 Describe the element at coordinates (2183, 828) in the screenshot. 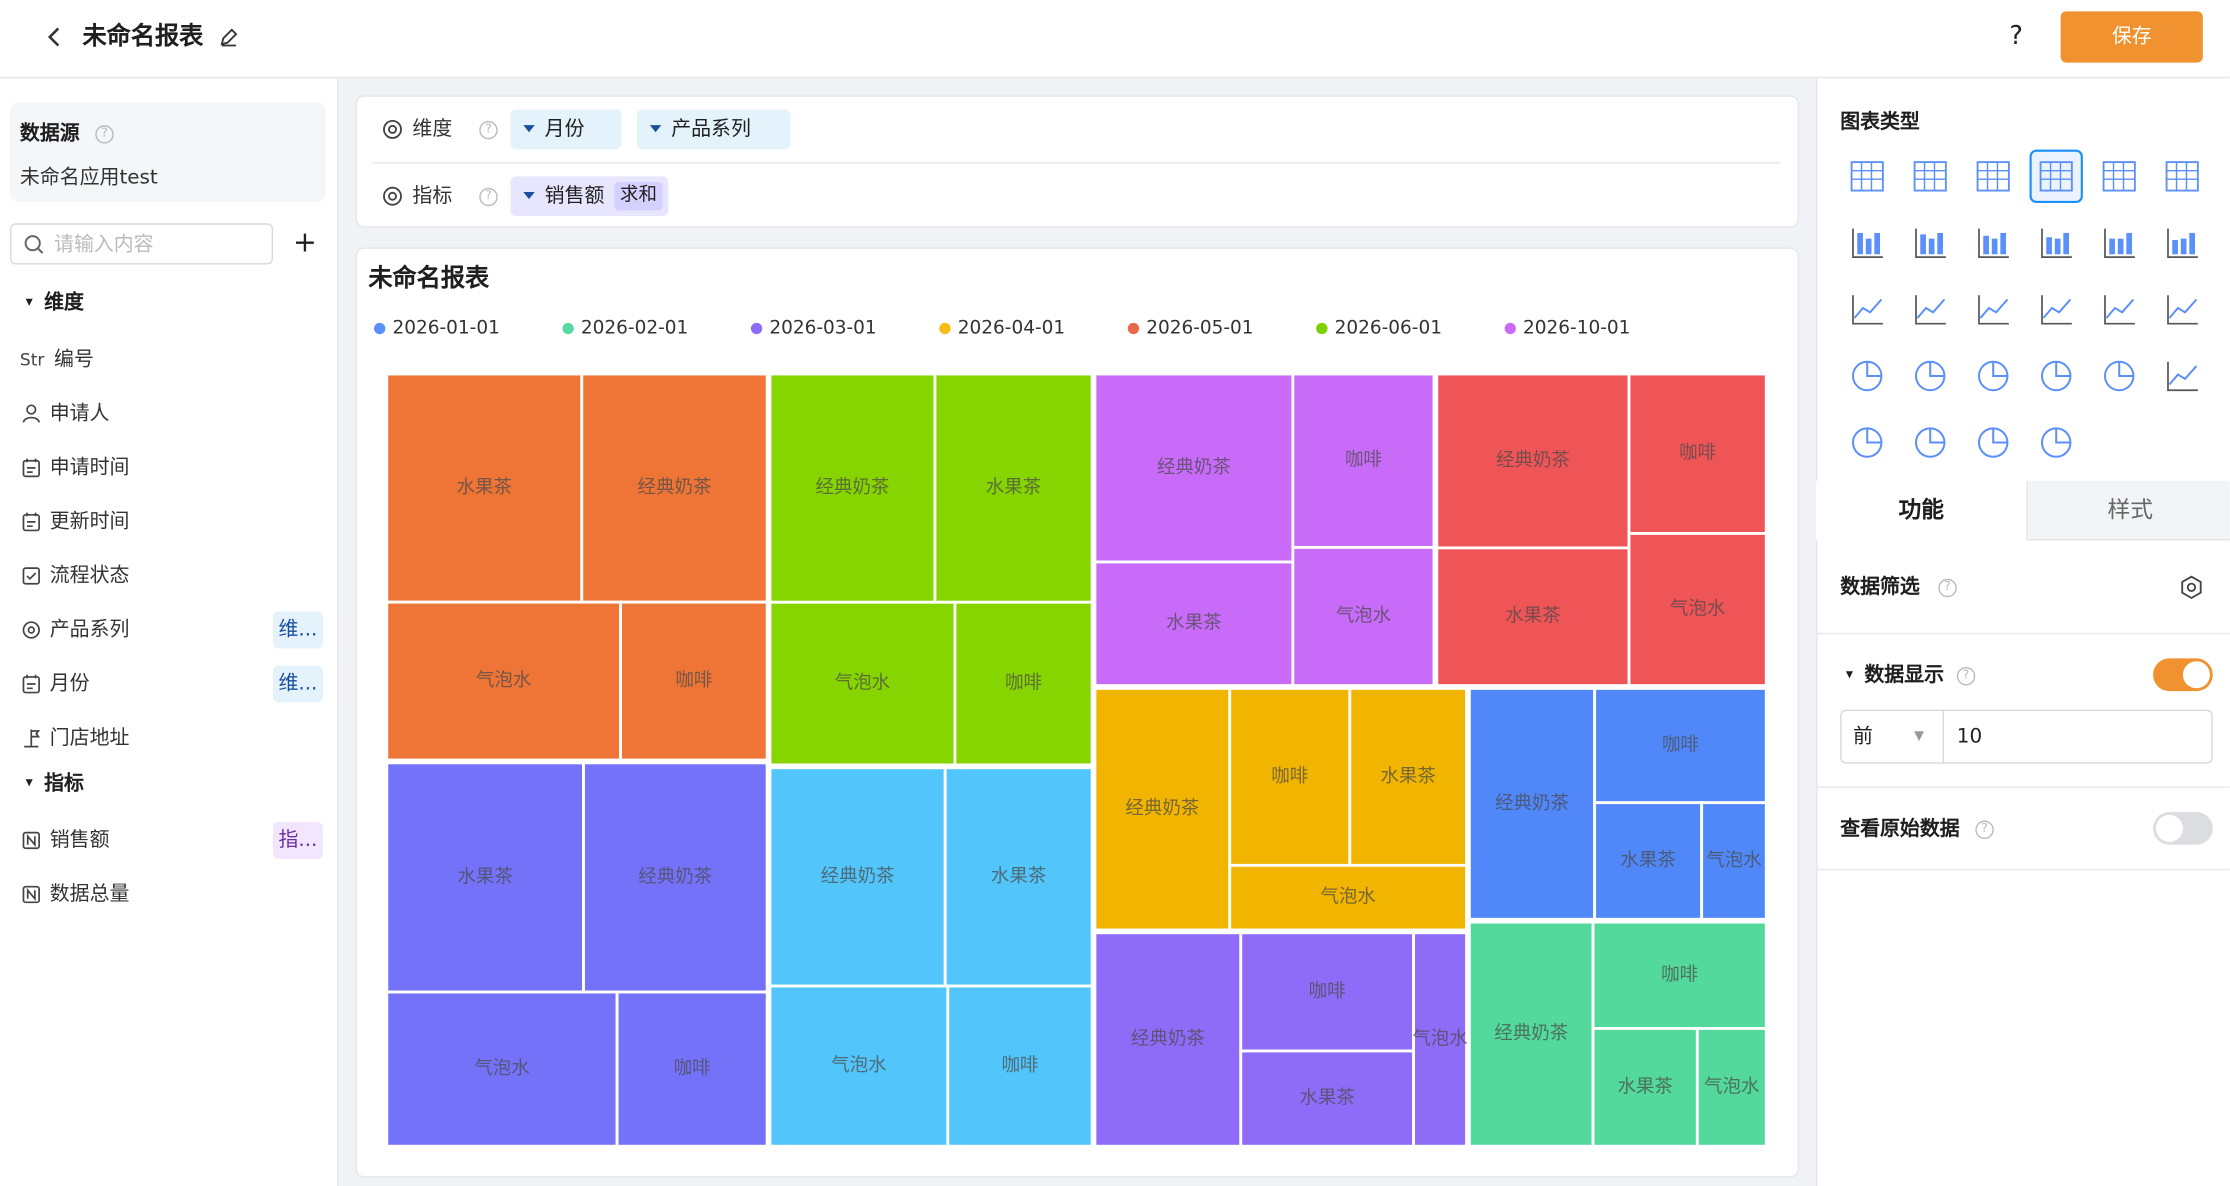

I see `raw-data-toggle` at that location.